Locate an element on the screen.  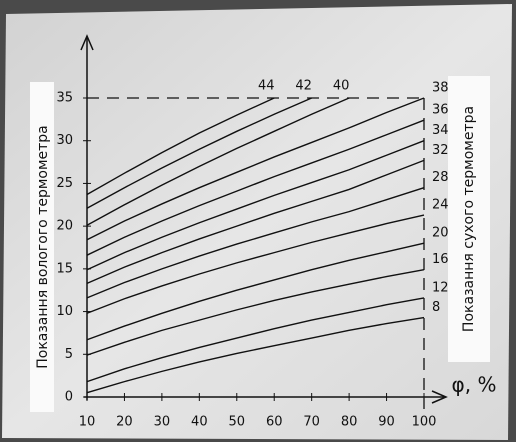
curve-label: 20 is located at coordinates (440, 233).